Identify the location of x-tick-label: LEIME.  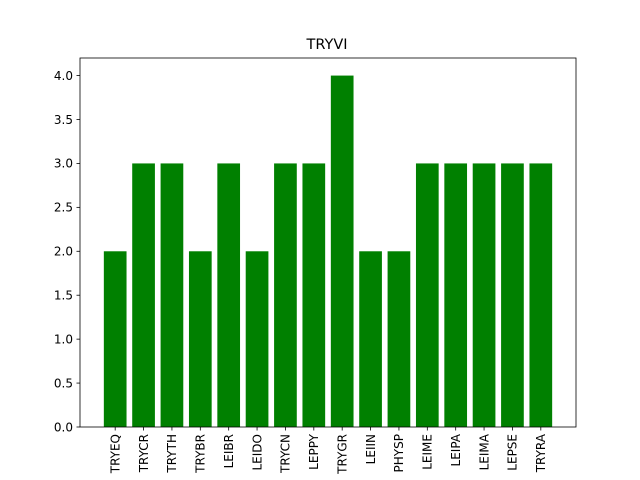
(428, 452).